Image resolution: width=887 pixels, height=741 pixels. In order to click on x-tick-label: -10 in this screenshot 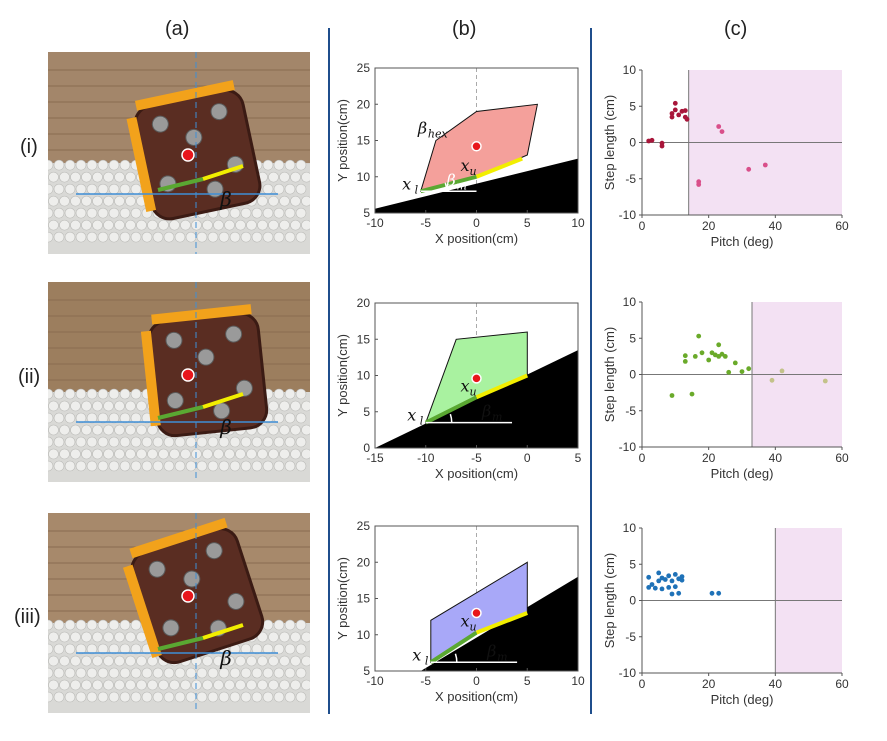, I will do `click(375, 223)`.